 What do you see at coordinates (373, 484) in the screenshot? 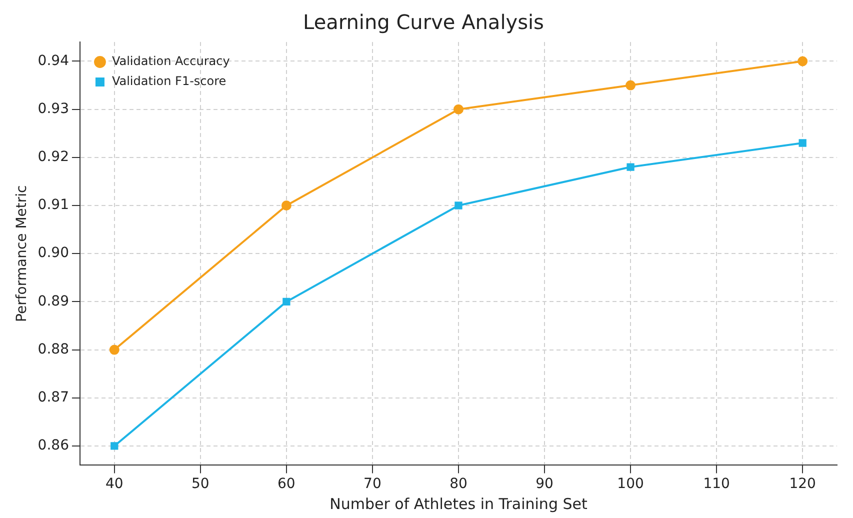
I see `x-tick-label: 70` at bounding box center [373, 484].